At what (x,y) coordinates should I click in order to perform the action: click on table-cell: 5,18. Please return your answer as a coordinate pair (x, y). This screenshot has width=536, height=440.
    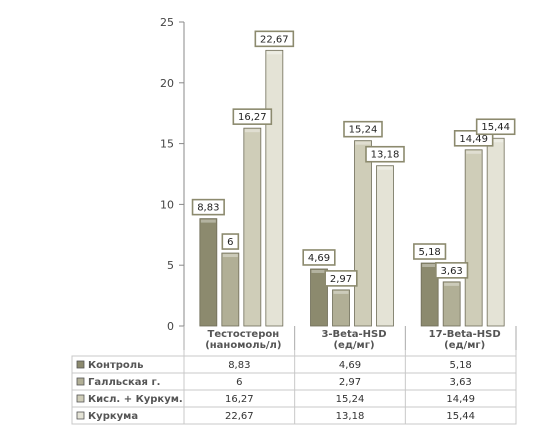
    Looking at the image, I should click on (461, 365).